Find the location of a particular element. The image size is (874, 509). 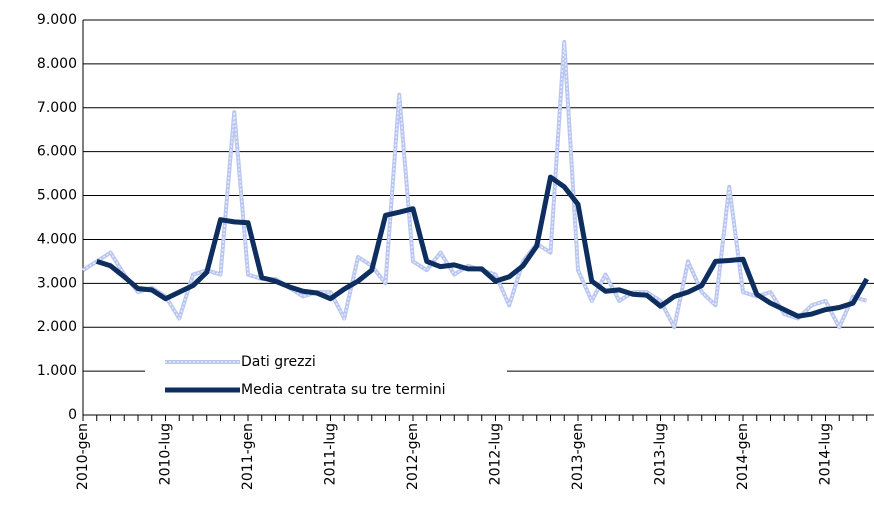

y-tick-label: 6.000 is located at coordinates (57, 152).